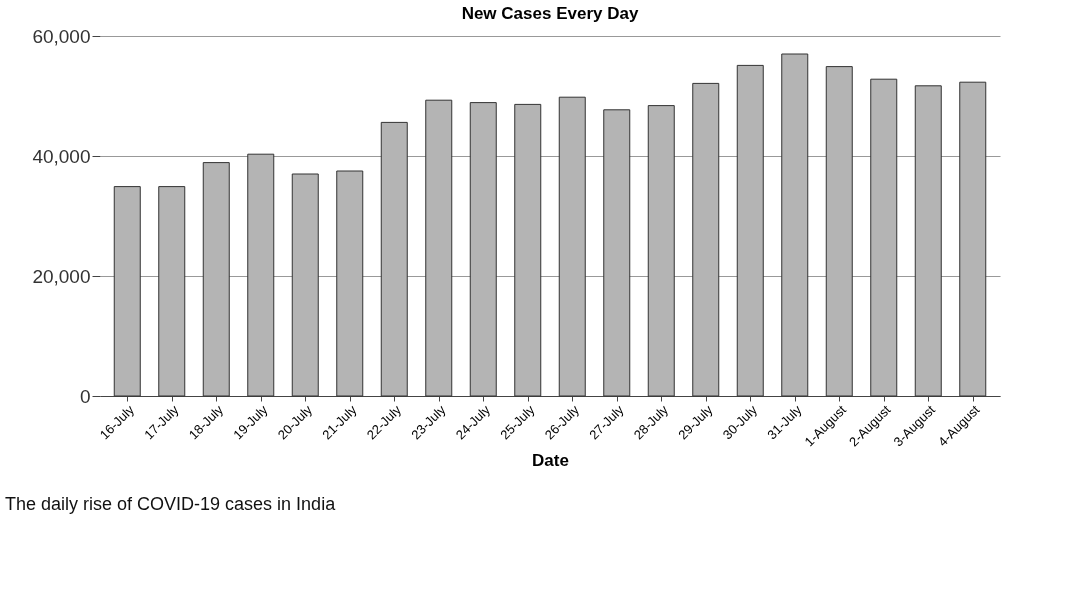  Describe the element at coordinates (61, 276) in the screenshot. I see `y-tick-label: 20,000` at that location.